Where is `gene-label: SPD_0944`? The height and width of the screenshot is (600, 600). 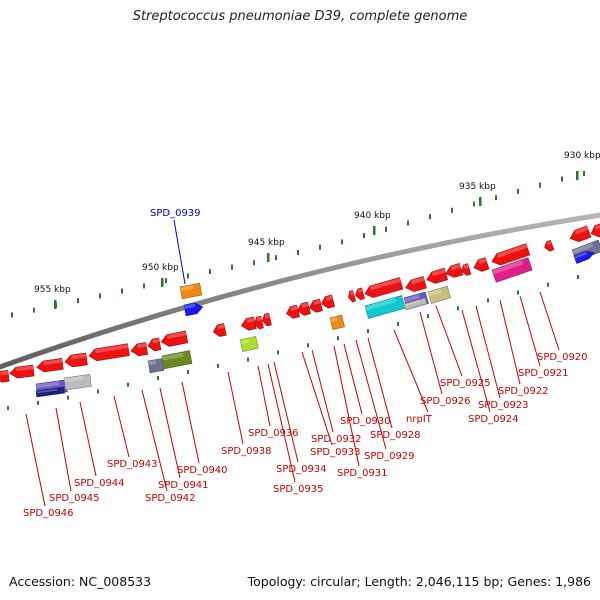
gene-label: SPD_0944 is located at coordinates (99, 483).